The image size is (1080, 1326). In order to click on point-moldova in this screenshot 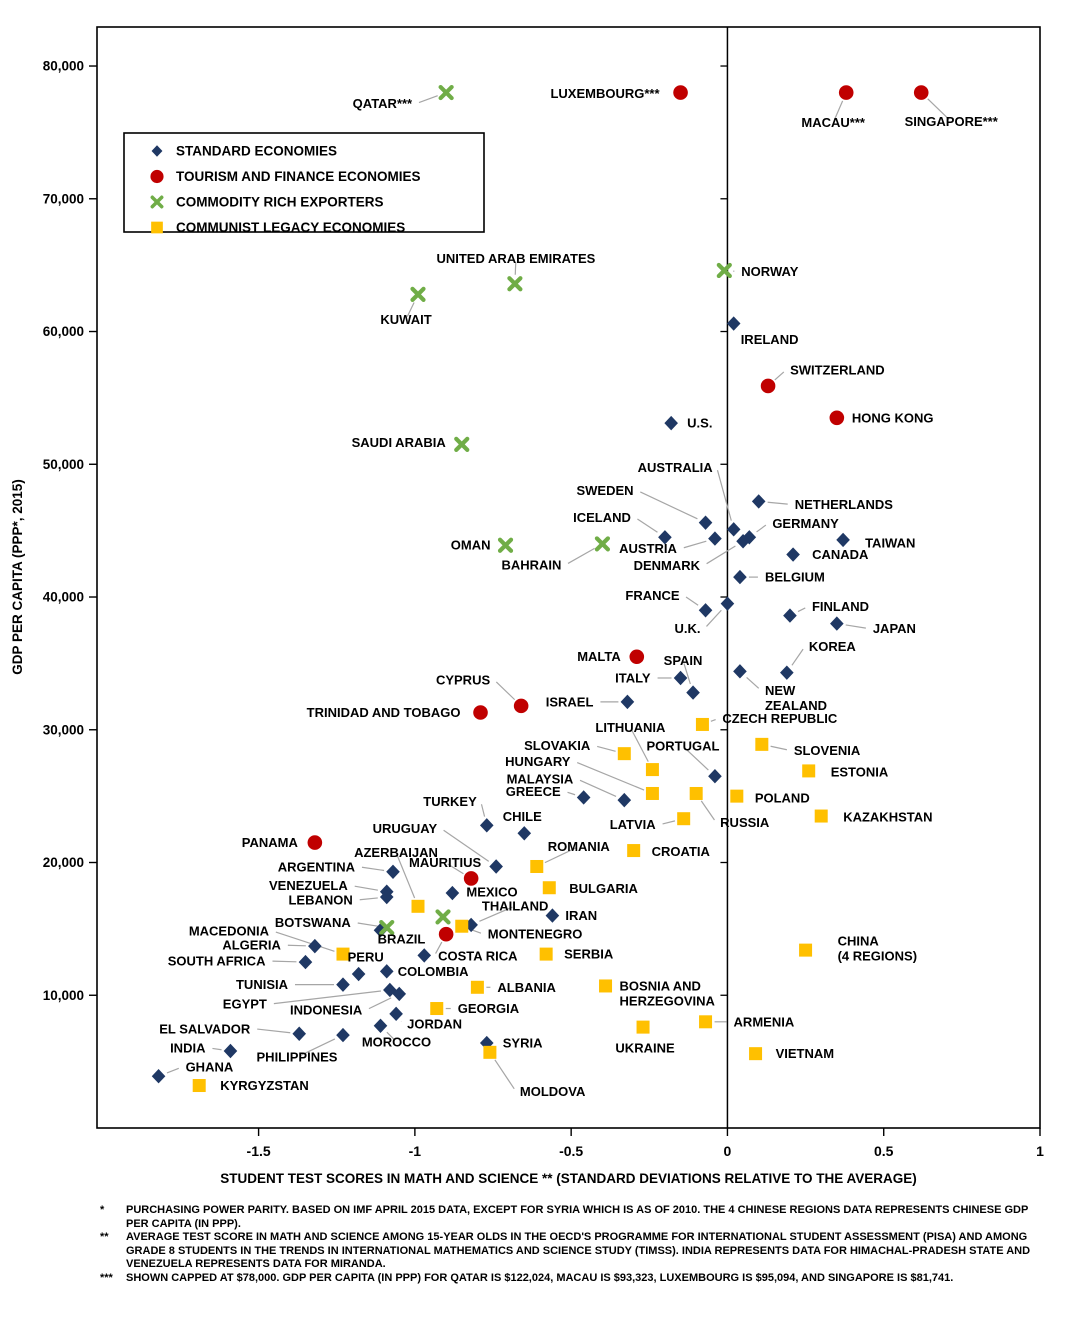, I will do `click(489, 1052)`.